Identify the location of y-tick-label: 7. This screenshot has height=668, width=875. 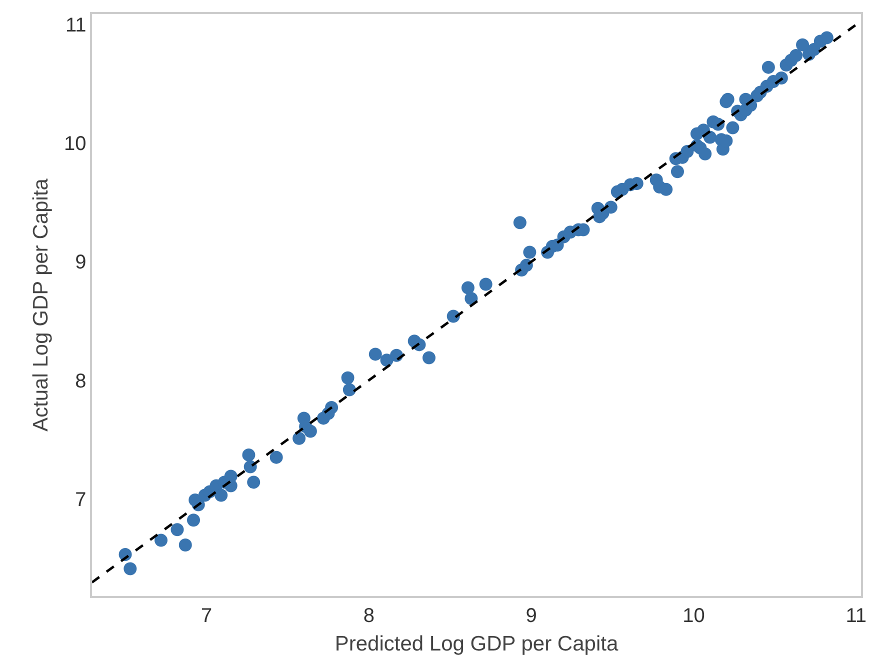
(80, 499).